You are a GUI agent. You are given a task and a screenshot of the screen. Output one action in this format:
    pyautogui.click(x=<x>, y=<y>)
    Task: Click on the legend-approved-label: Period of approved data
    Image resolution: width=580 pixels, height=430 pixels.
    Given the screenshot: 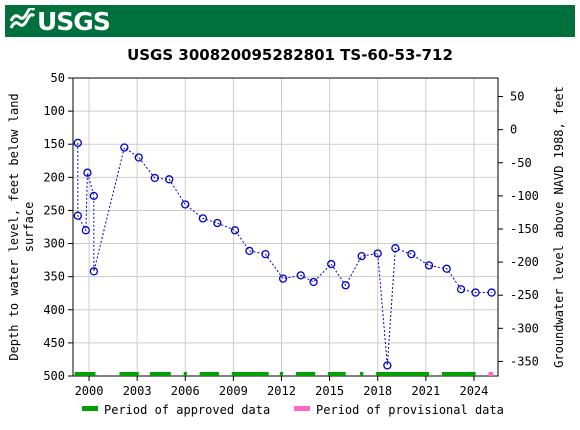 What is the action you would take?
    pyautogui.click(x=187, y=410)
    